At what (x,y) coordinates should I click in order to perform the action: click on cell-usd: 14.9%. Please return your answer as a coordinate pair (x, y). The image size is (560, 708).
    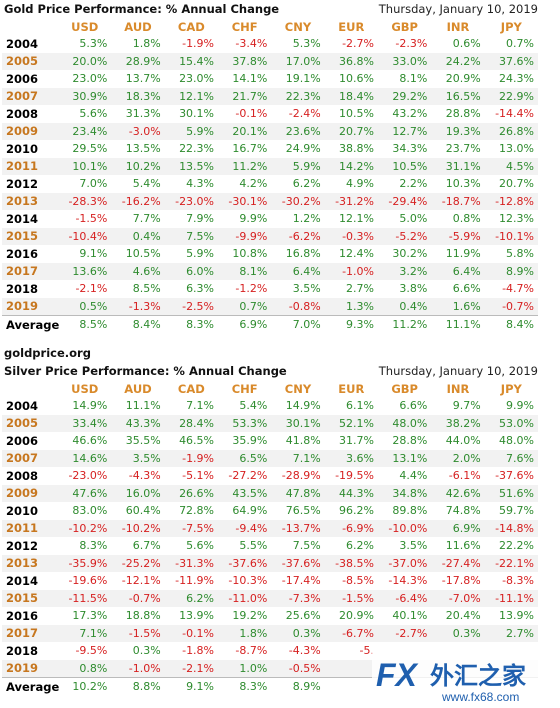
    Looking at the image, I should click on (85, 406).